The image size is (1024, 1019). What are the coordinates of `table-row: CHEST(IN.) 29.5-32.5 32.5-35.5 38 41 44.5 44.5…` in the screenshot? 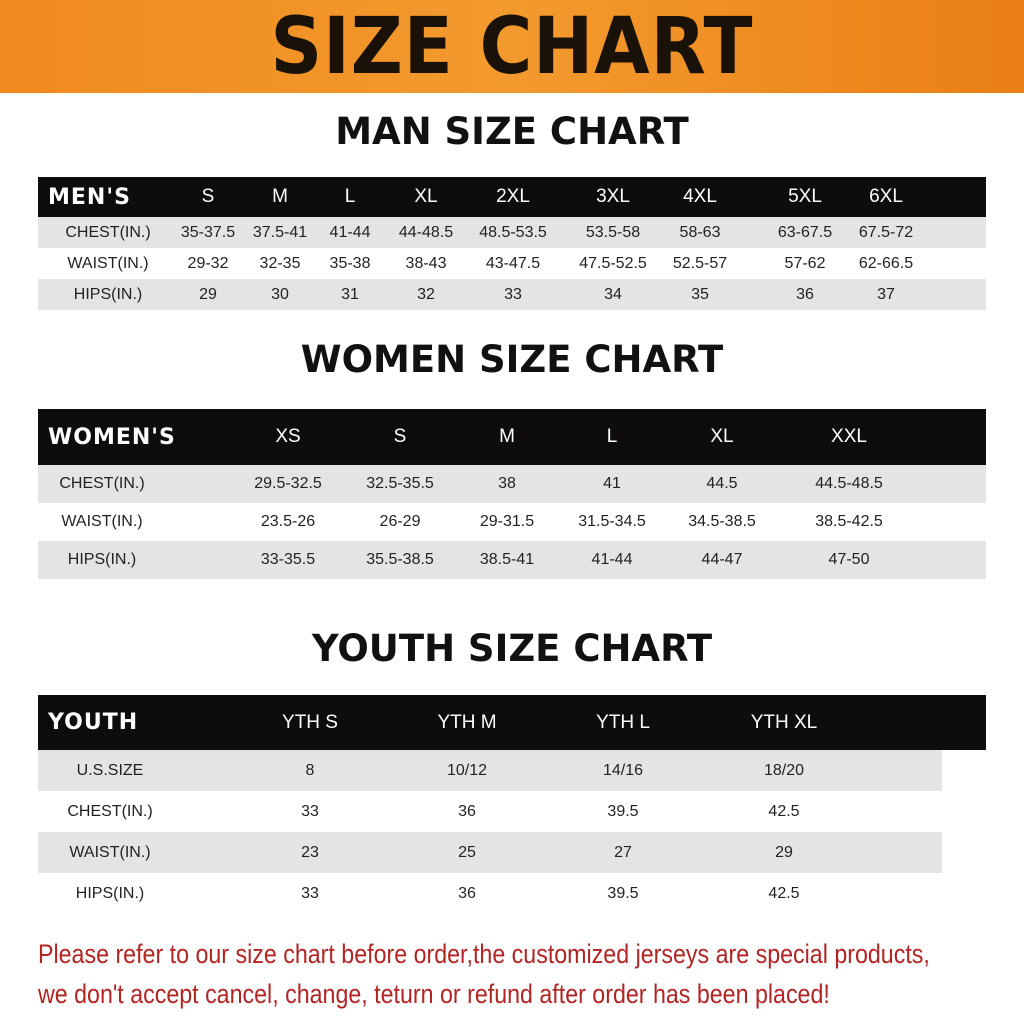 It's located at (512, 484).